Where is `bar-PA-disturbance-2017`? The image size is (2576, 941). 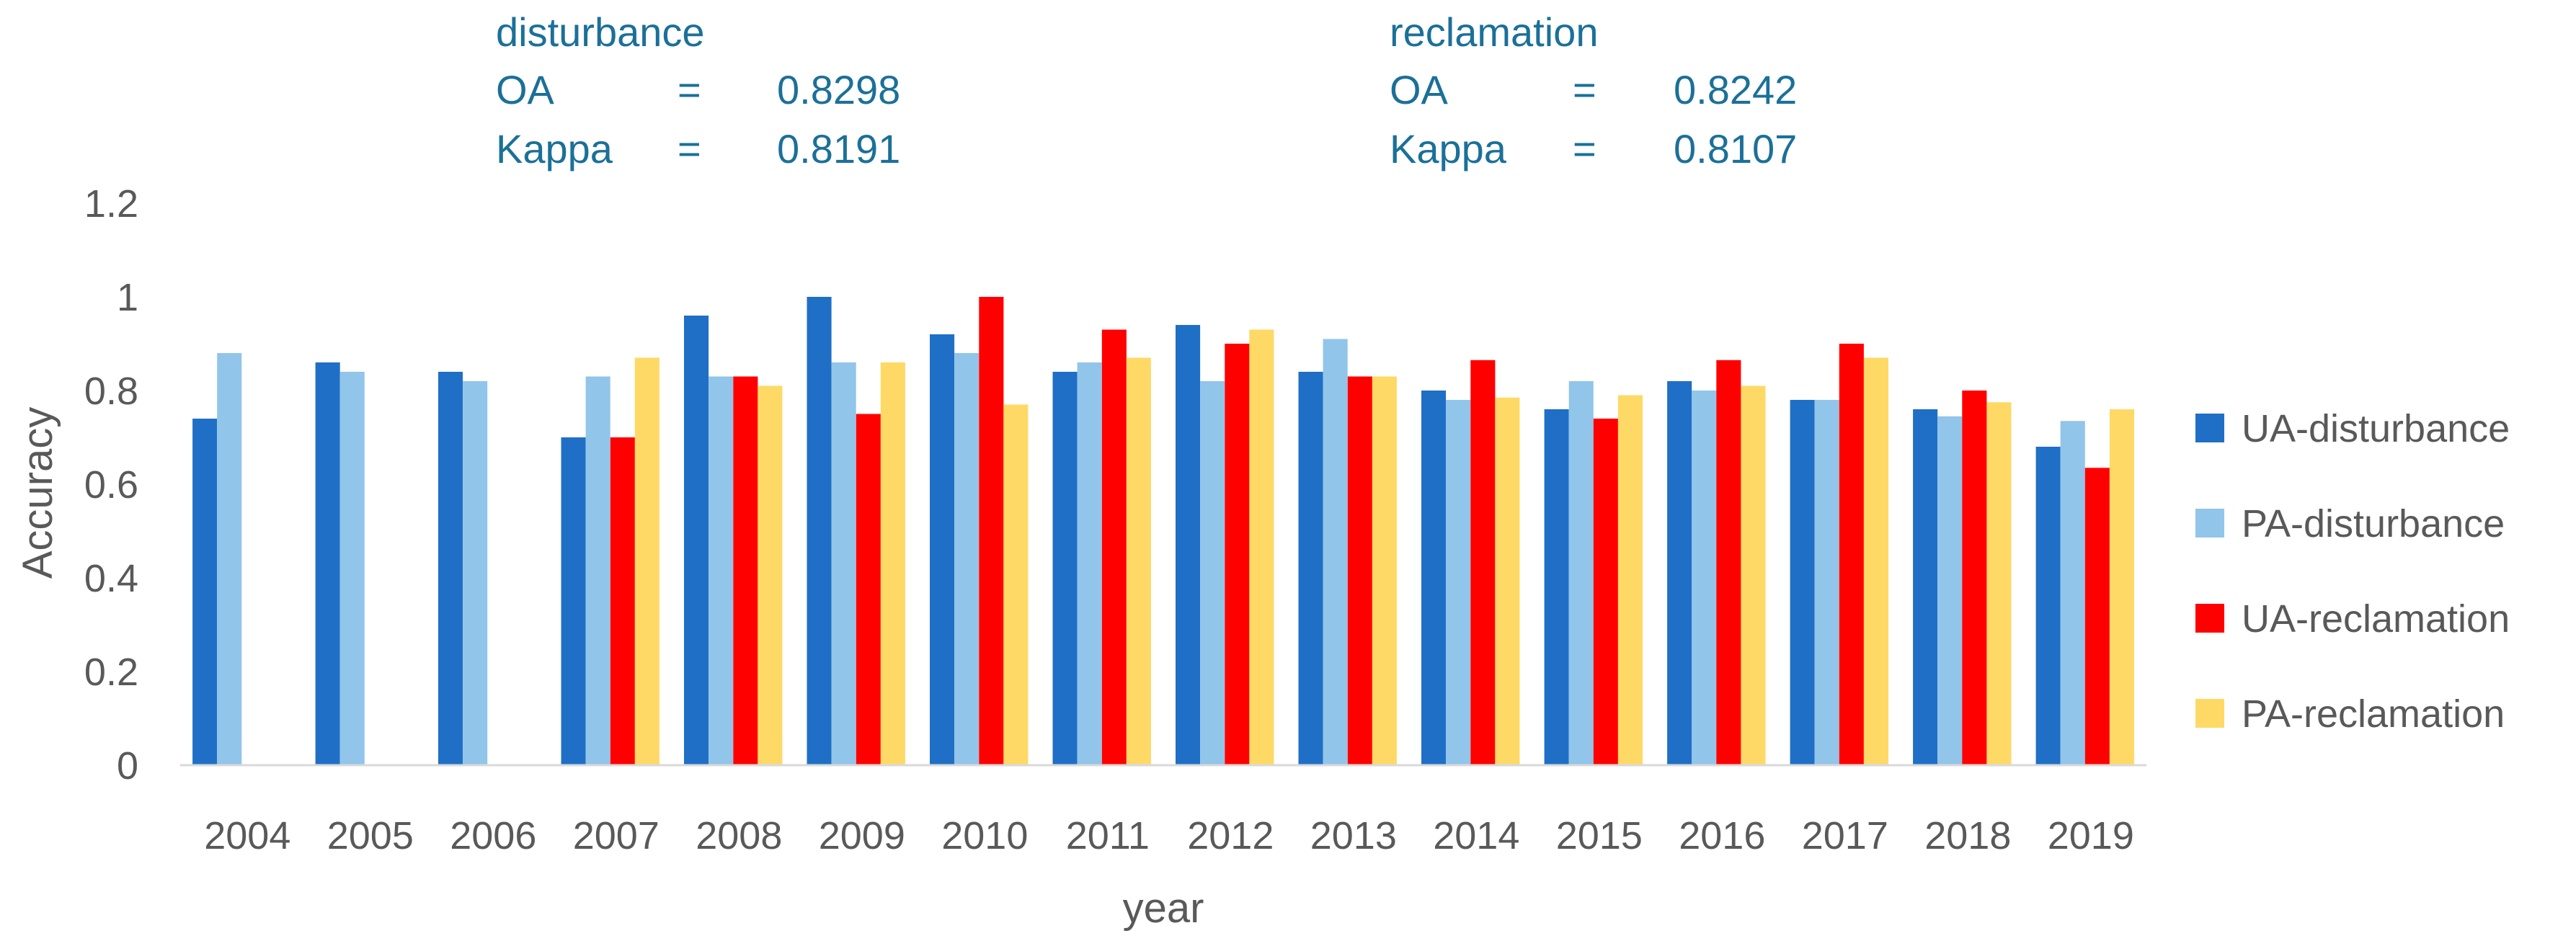
bar-PA-disturbance-2017 is located at coordinates (1827, 582).